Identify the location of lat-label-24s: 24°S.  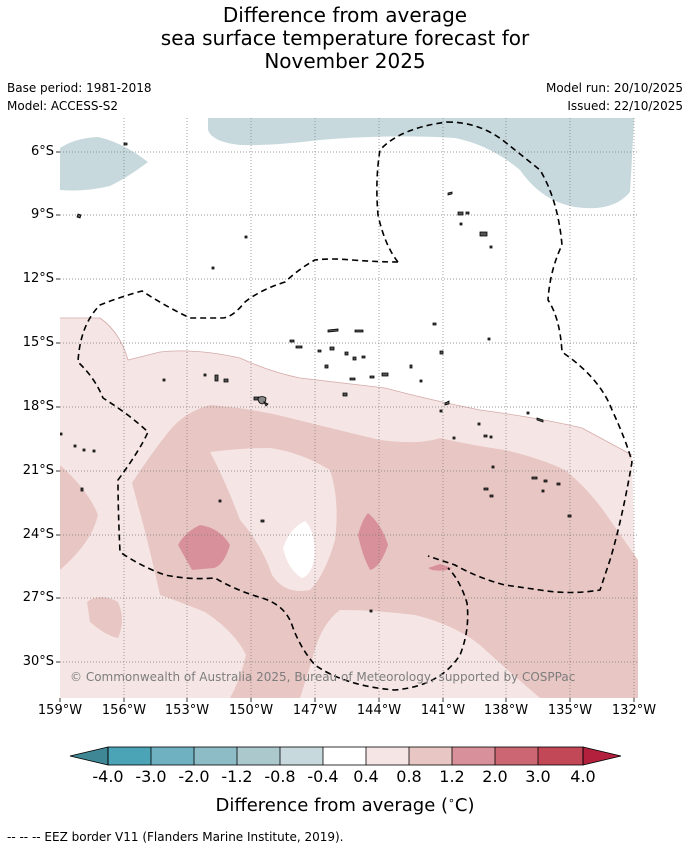
(38, 534).